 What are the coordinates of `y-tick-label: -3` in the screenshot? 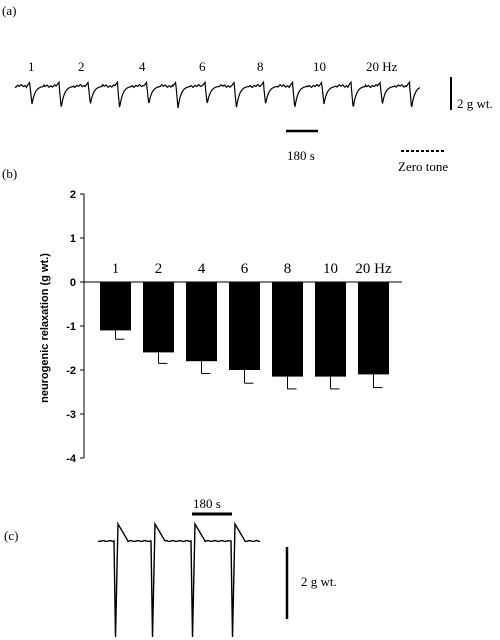 It's located at (71, 415).